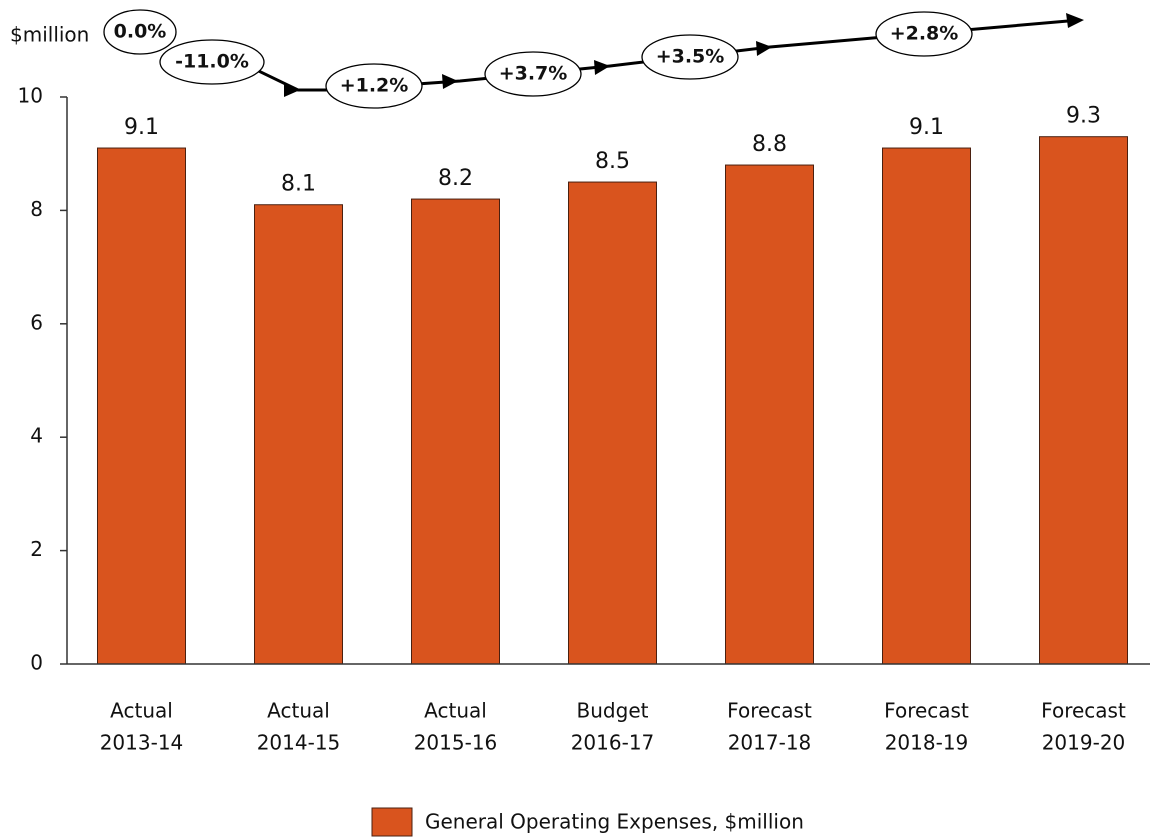 The height and width of the screenshot is (837, 1153). Describe the element at coordinates (1083, 116) in the screenshot. I see `value-label: 9.3` at that location.